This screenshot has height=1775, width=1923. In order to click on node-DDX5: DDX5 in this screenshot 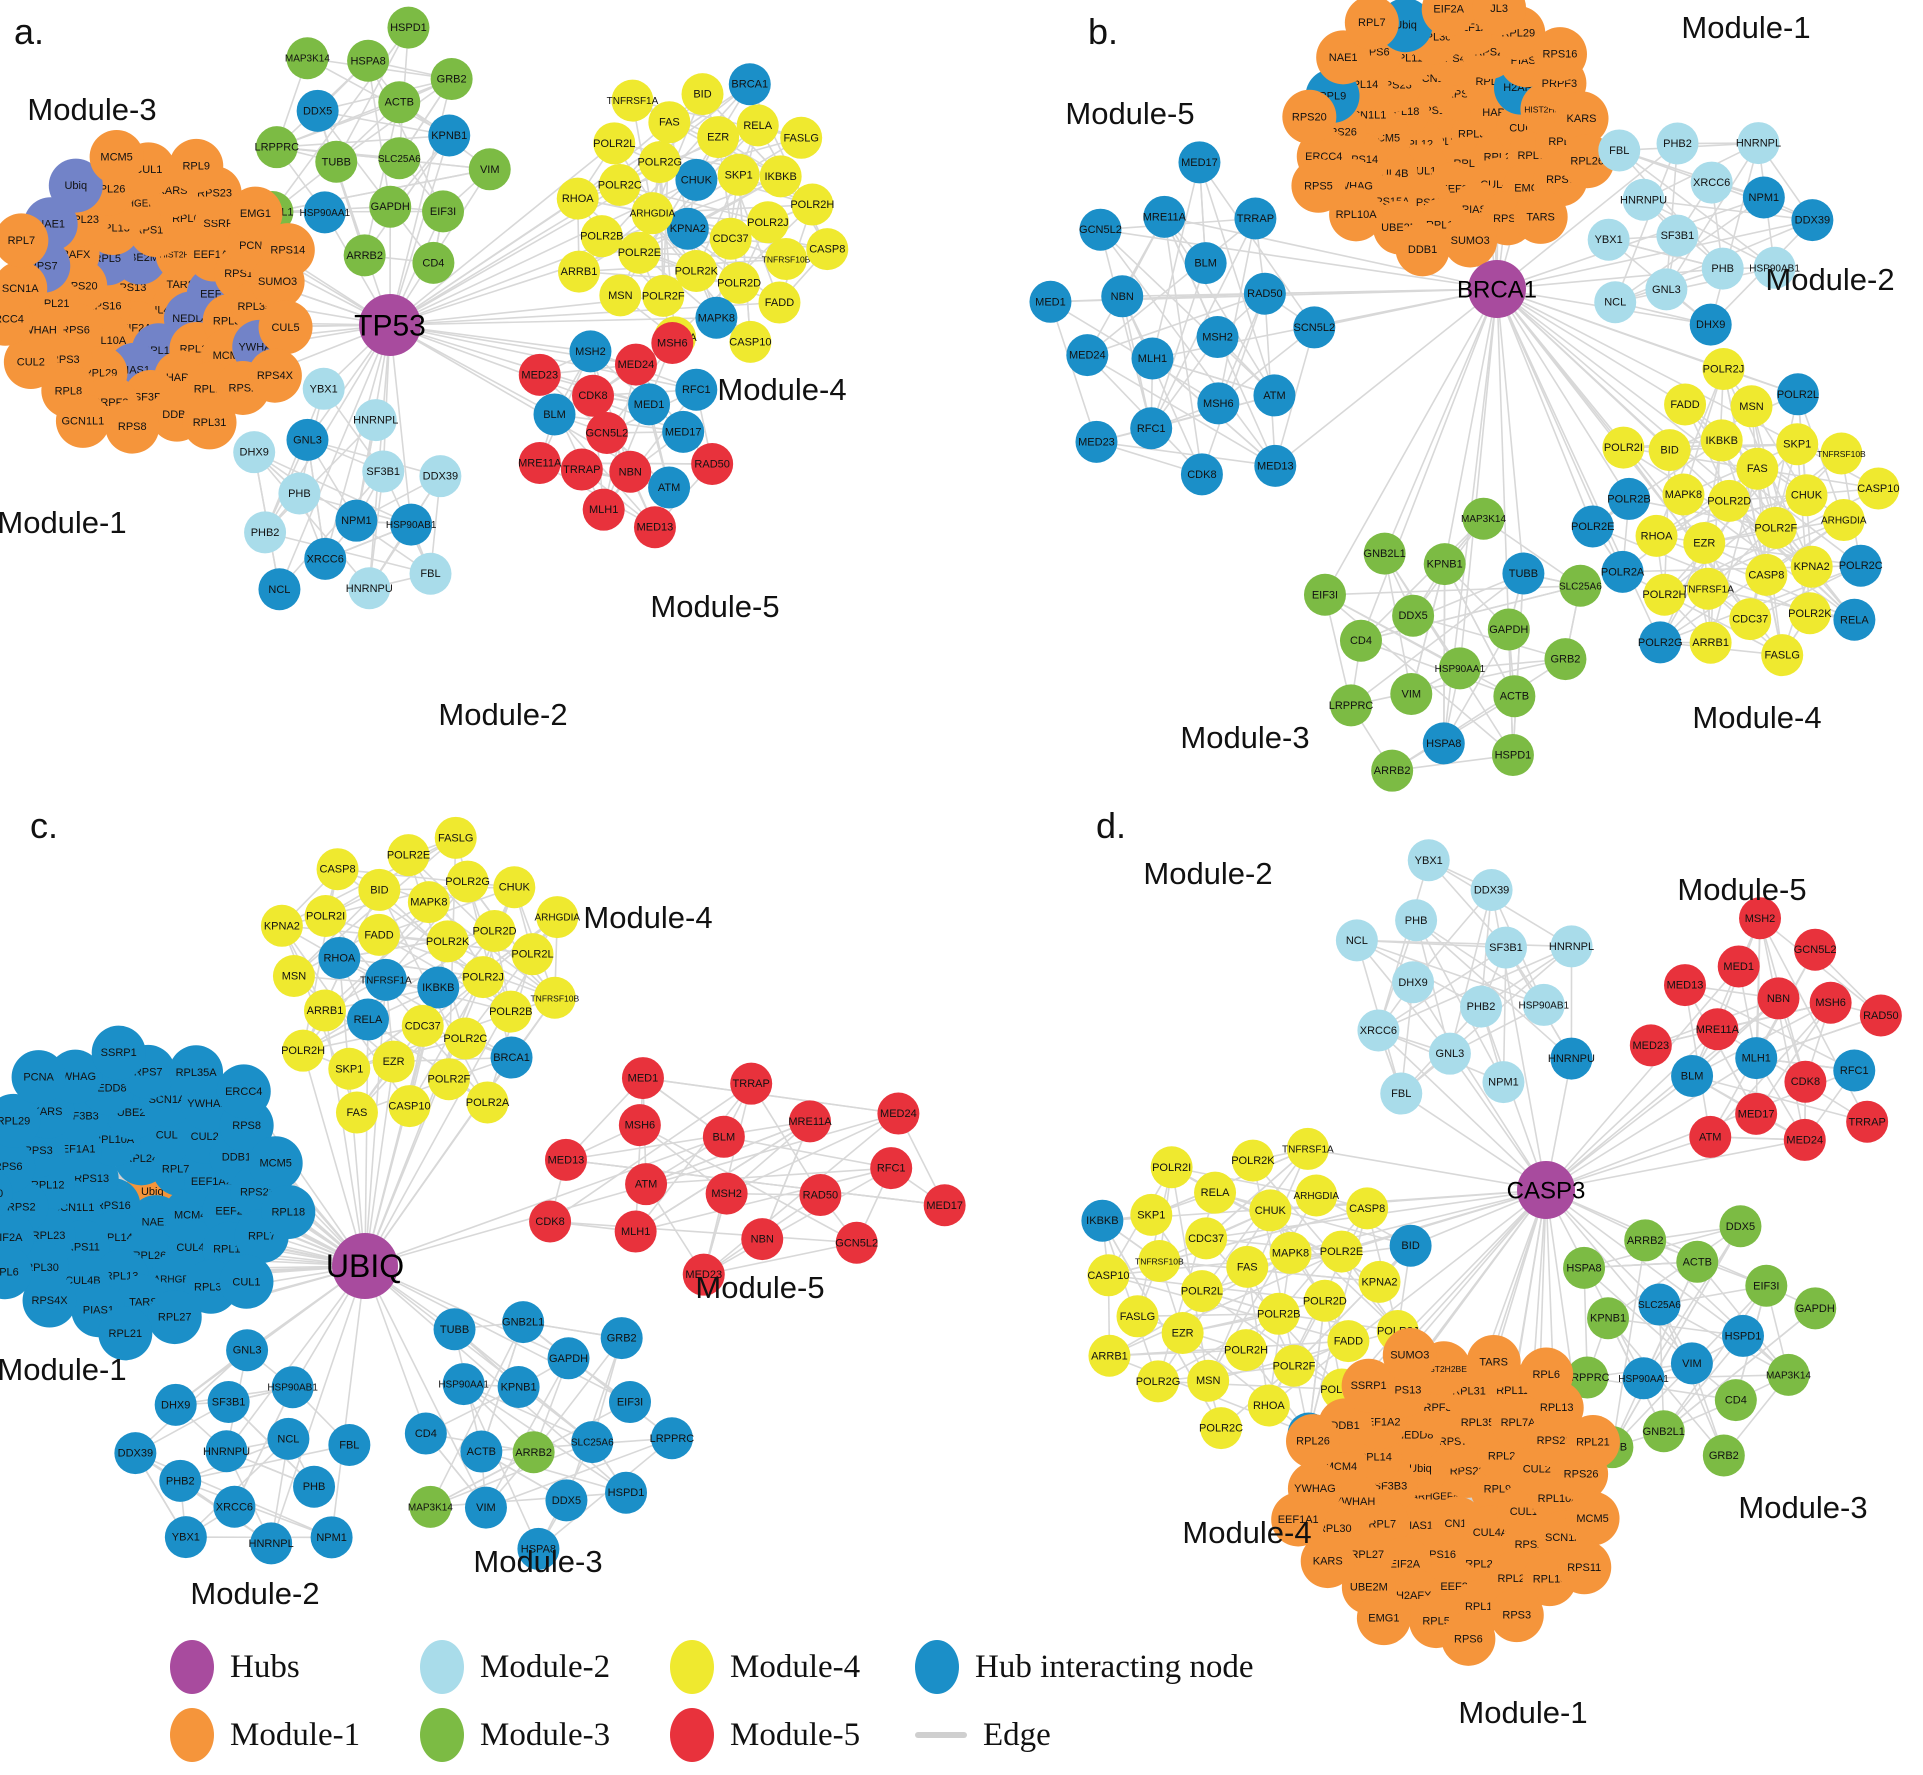, I will do `click(1740, 1226)`.